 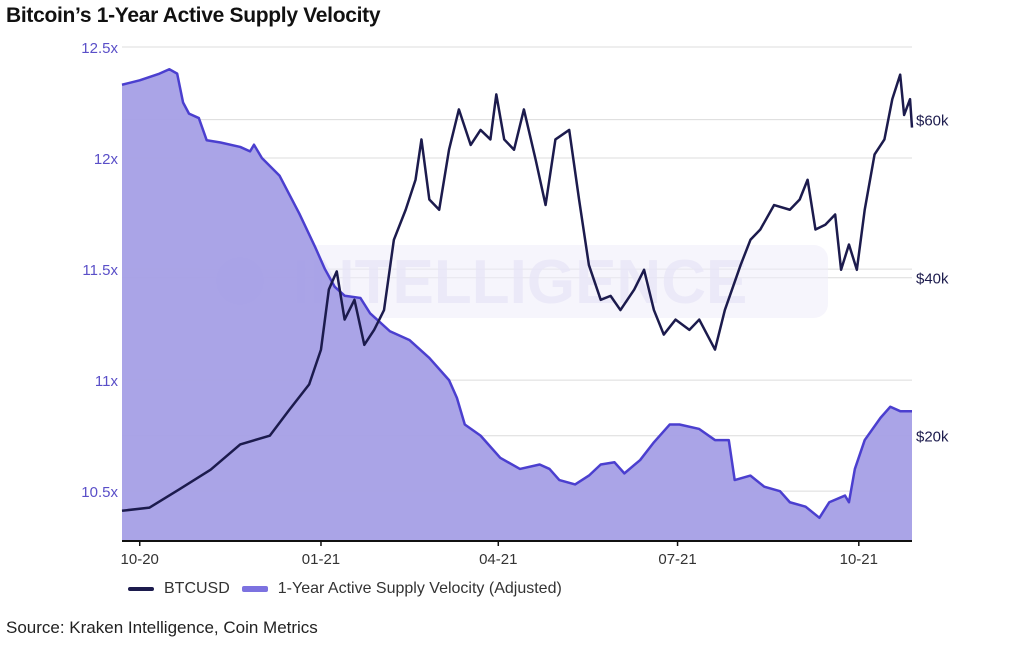 I want to click on right-tick-label: $40k, so click(x=932, y=279).